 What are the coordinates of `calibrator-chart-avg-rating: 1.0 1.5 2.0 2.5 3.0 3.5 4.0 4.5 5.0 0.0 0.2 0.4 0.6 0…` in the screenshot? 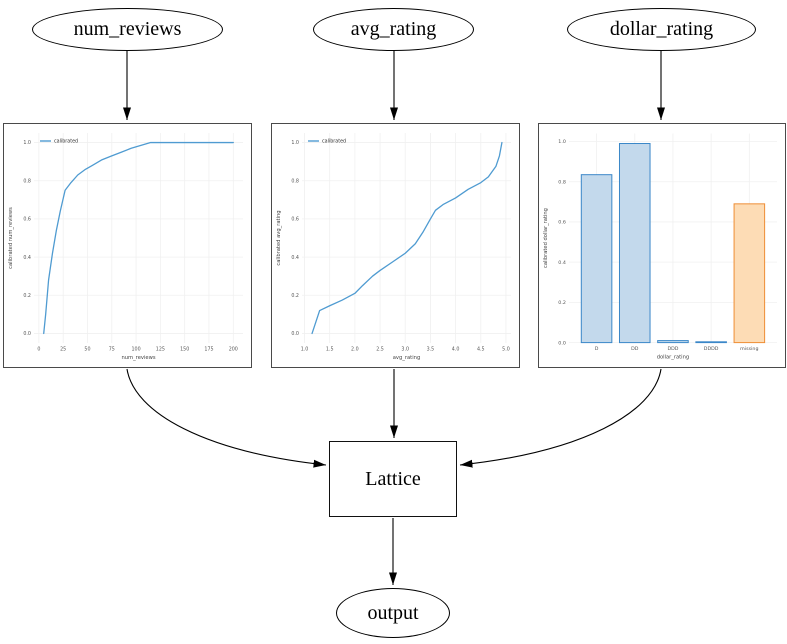 It's located at (395, 245).